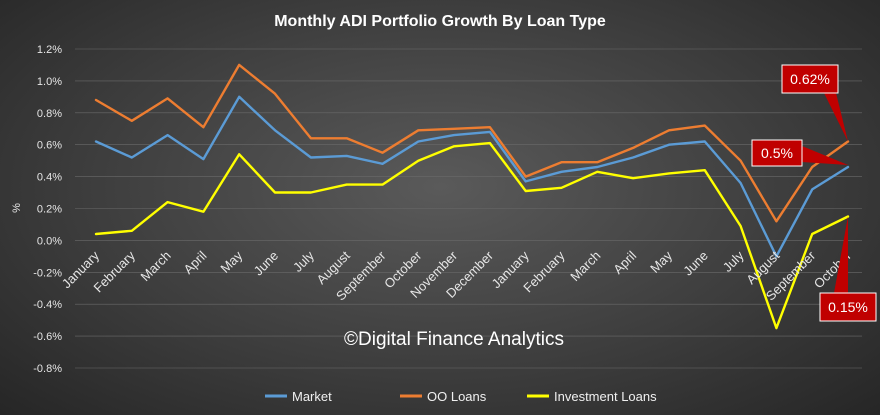  What do you see at coordinates (49, 82) in the screenshot?
I see `y-tick-label: 1.0%` at bounding box center [49, 82].